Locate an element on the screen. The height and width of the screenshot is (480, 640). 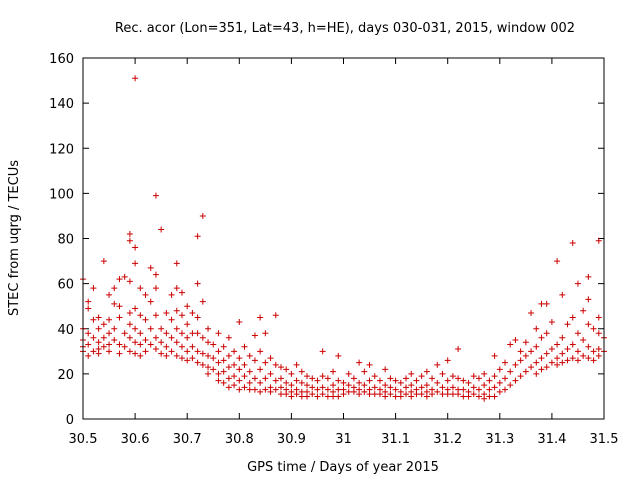
y-tick-label: 160 is located at coordinates (61, 59).